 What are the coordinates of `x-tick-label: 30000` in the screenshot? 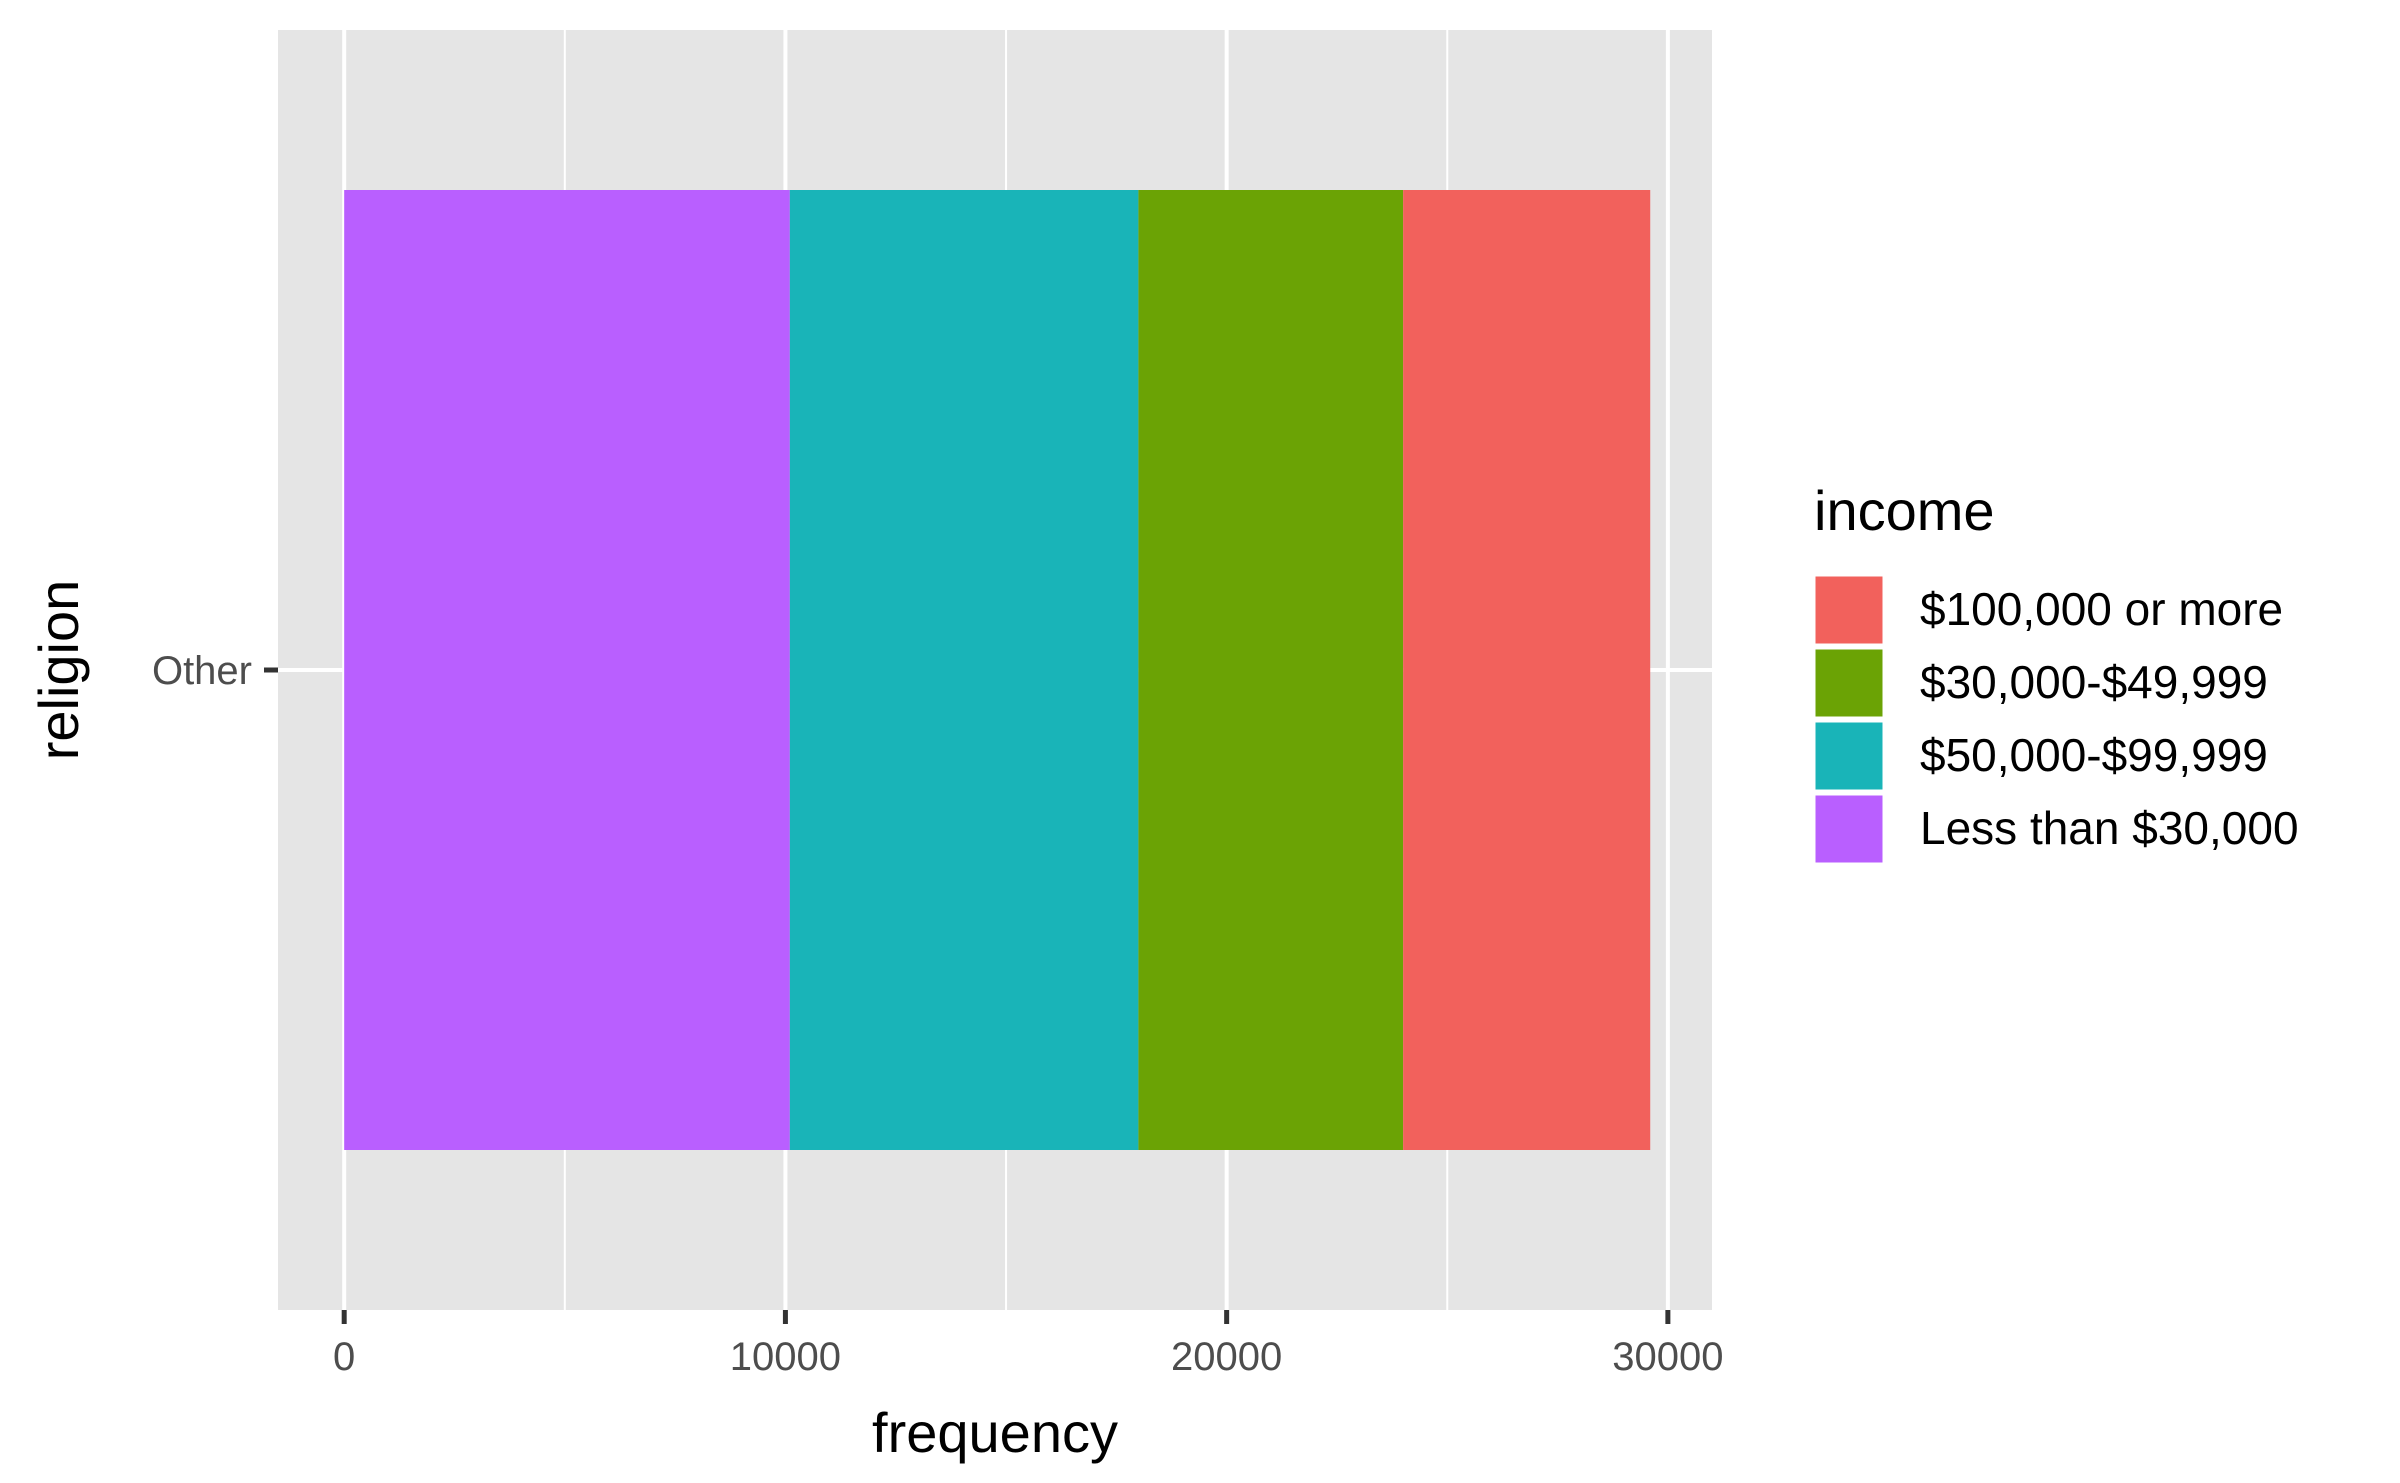 It's located at (1667, 1357).